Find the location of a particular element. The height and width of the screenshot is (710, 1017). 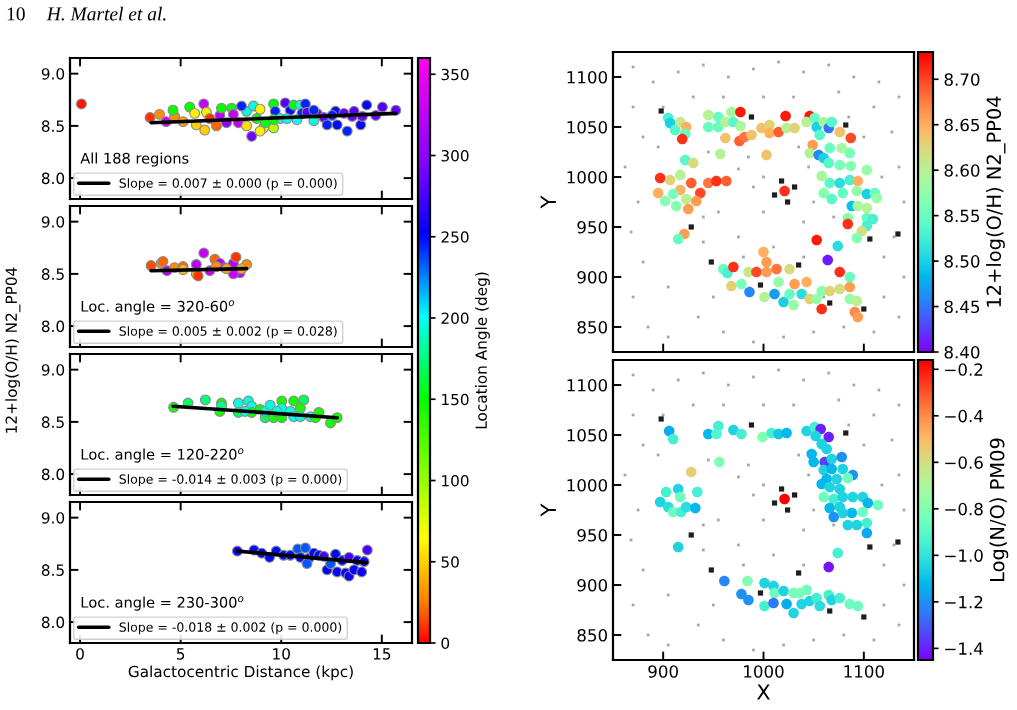

color-bar-label: 350 is located at coordinates (455, 74).